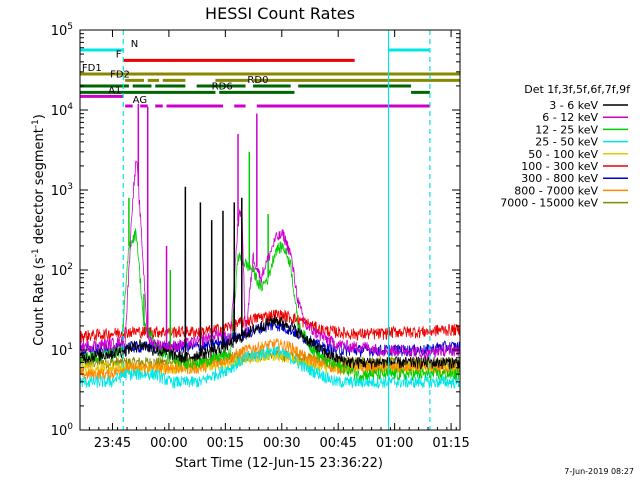 Image resolution: width=640 pixels, height=480 pixels. What do you see at coordinates (62, 350) in the screenshot?
I see `y-tick-label: 10¹` at bounding box center [62, 350].